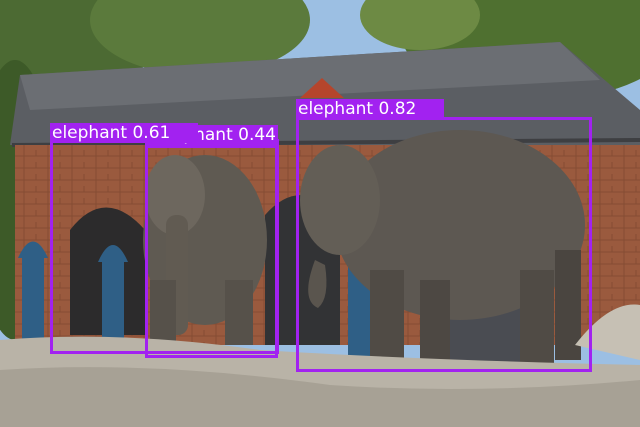  I want to click on detection-label-elephant-0: elephant 0.61, so click(124, 133).